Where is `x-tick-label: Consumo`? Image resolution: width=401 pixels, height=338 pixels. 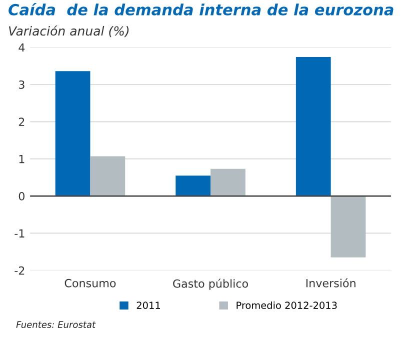
x-tick-label: Consumo is located at coordinates (90, 283).